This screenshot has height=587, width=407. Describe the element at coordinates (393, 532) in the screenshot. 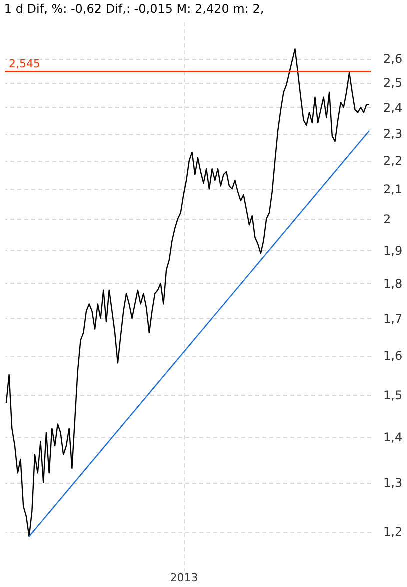

I see `y-tick-label: 1,2` at that location.